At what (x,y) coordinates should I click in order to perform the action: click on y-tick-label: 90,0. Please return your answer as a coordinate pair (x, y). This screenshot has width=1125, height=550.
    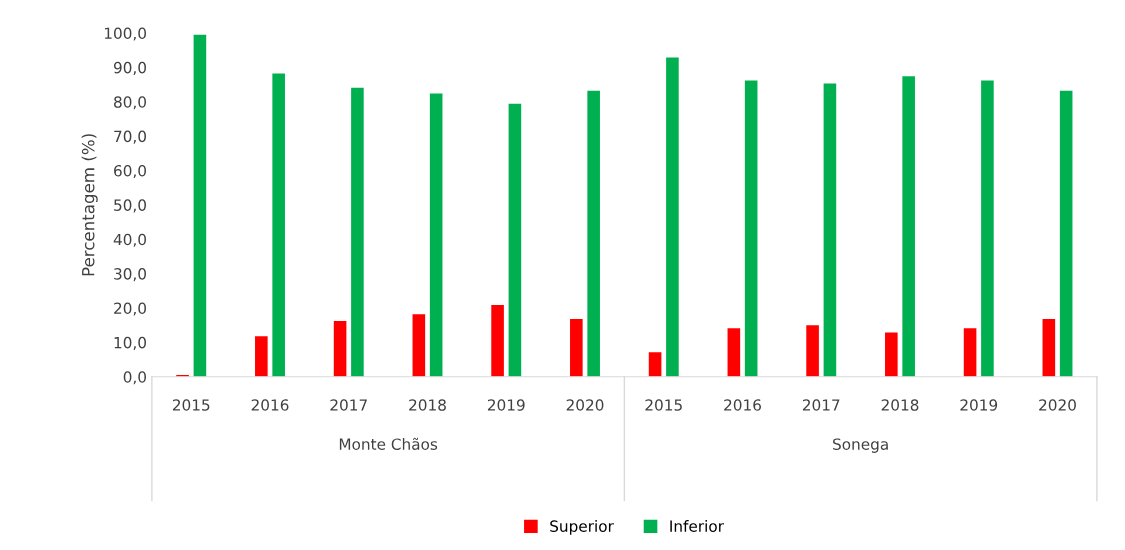
    Looking at the image, I should click on (129, 68).